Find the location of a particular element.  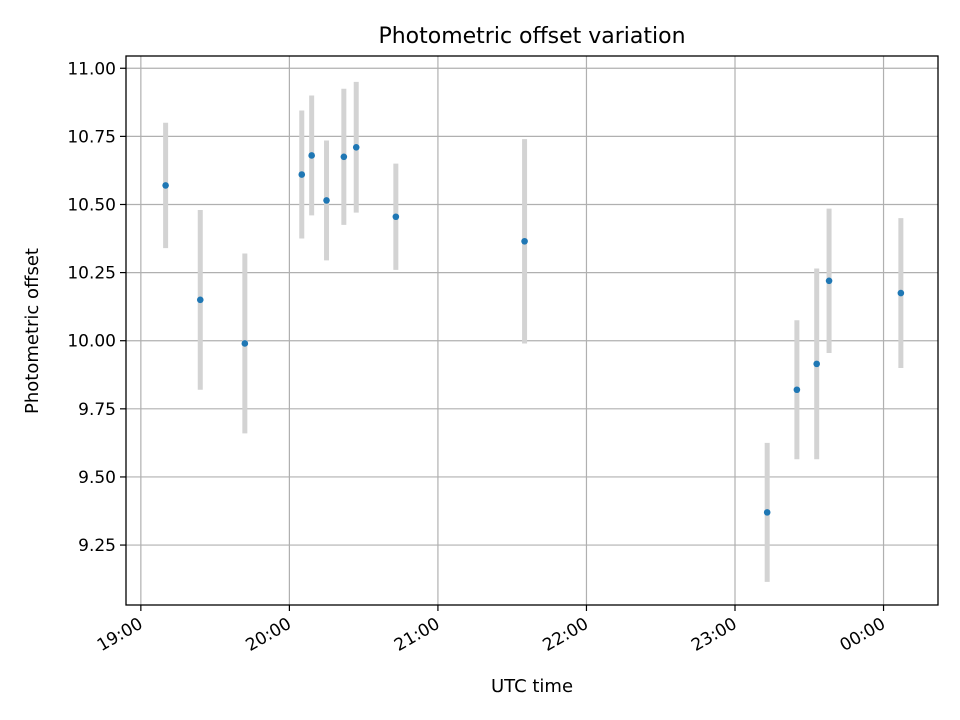

y-tick-label: 10.25 is located at coordinates (91, 274).